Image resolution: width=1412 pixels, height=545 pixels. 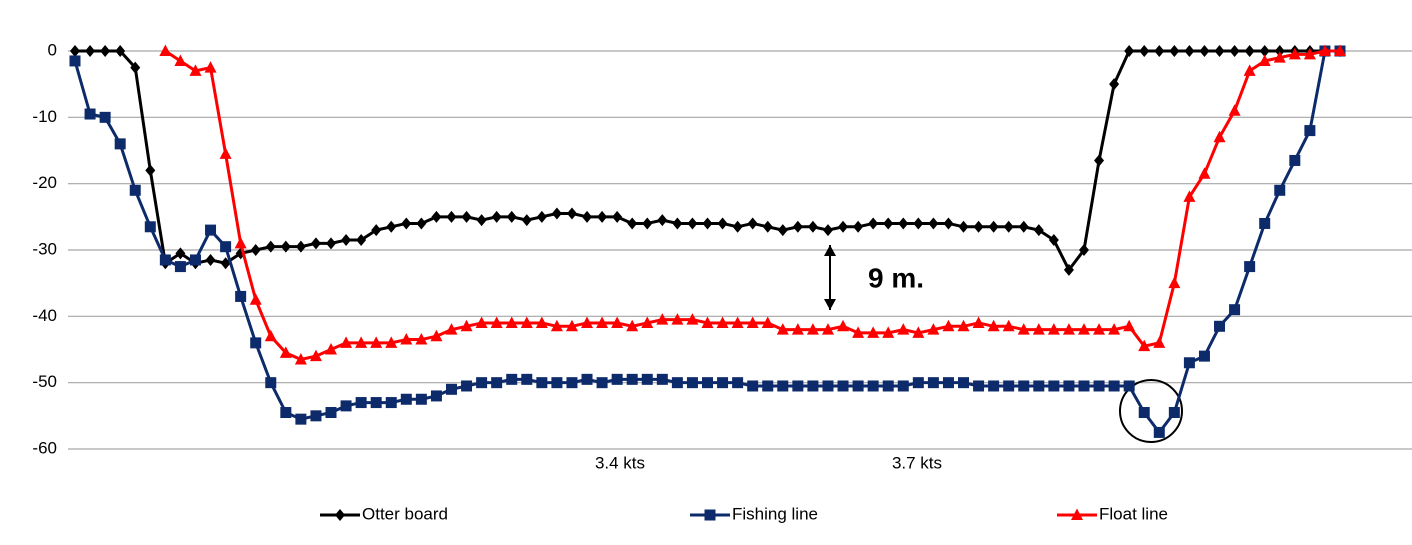 I want to click on y-tick-label: 0, so click(x=52, y=49).